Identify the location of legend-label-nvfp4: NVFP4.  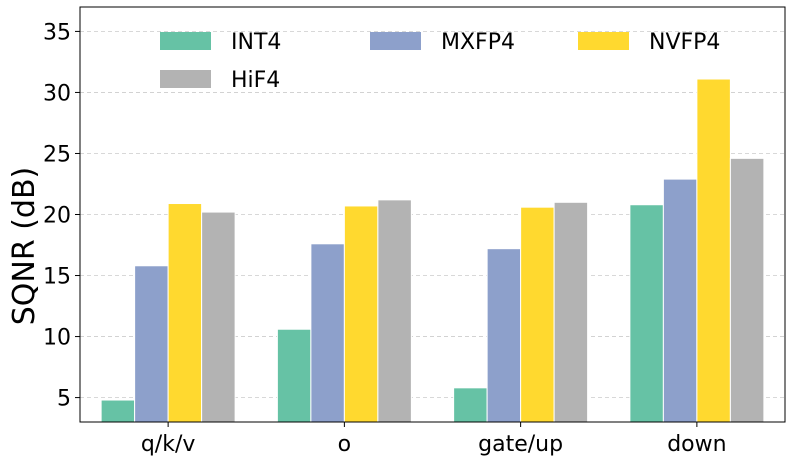
(684, 42).